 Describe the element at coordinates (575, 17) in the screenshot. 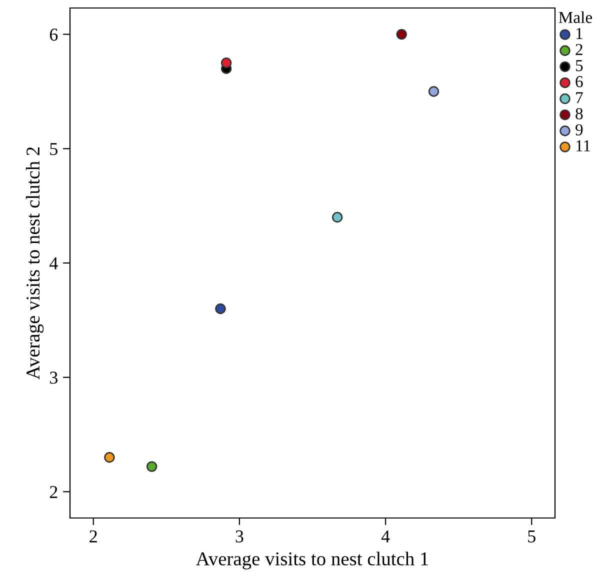

I see `legend-title: Male` at that location.